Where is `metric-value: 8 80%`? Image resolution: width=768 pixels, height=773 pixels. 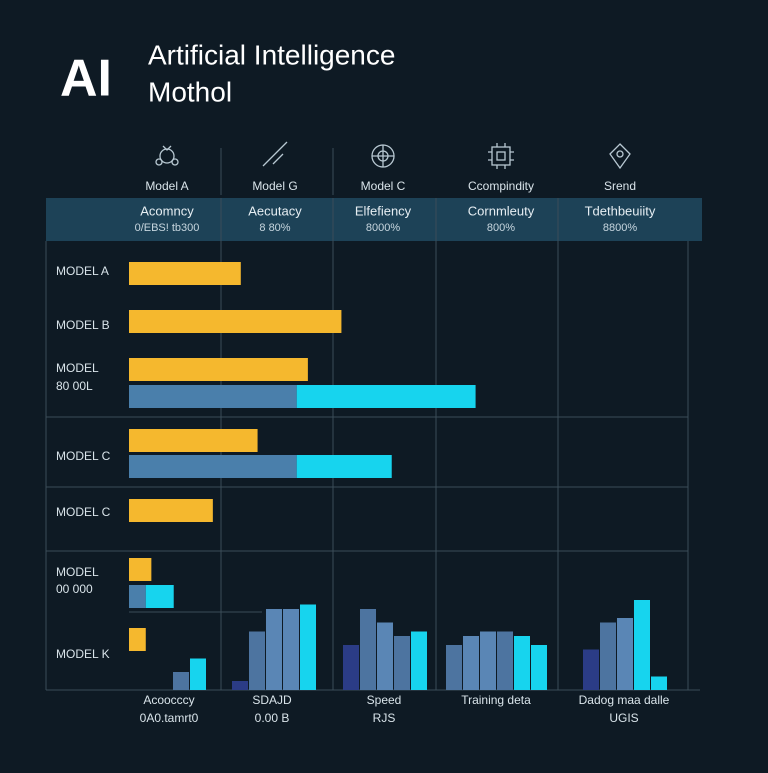
metric-value: 8 80% is located at coordinates (274, 228).